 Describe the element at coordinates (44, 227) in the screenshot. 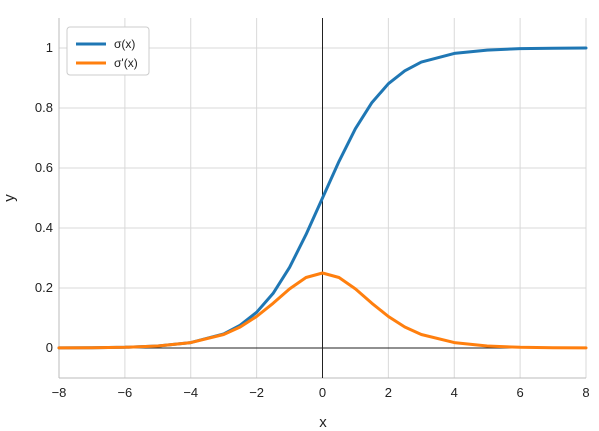

I see `y-tick-label: 0.4` at that location.